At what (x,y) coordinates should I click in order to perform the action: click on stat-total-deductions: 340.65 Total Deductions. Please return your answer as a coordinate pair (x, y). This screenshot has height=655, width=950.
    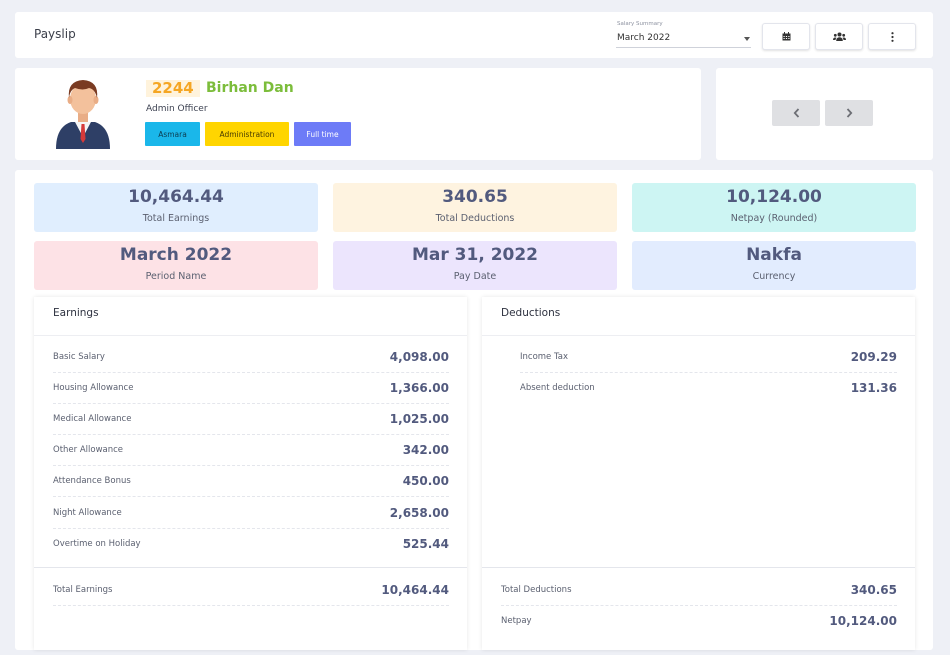
    Looking at the image, I should click on (475, 207).